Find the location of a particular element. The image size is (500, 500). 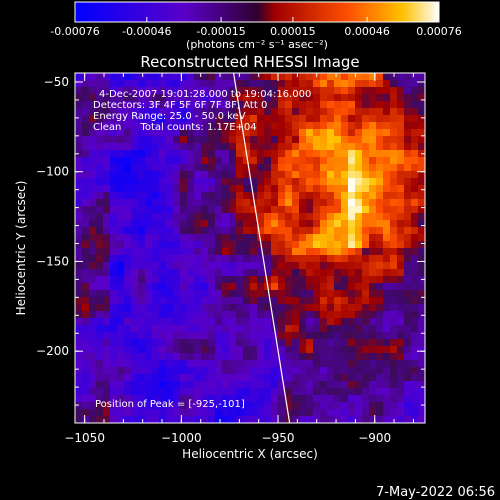

colorbar is located at coordinates (257, 12).